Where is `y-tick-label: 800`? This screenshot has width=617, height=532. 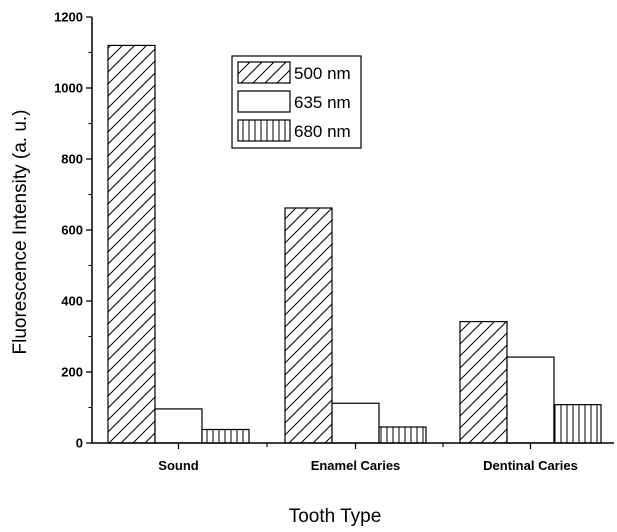
y-tick-label: 800 is located at coordinates (72, 159).